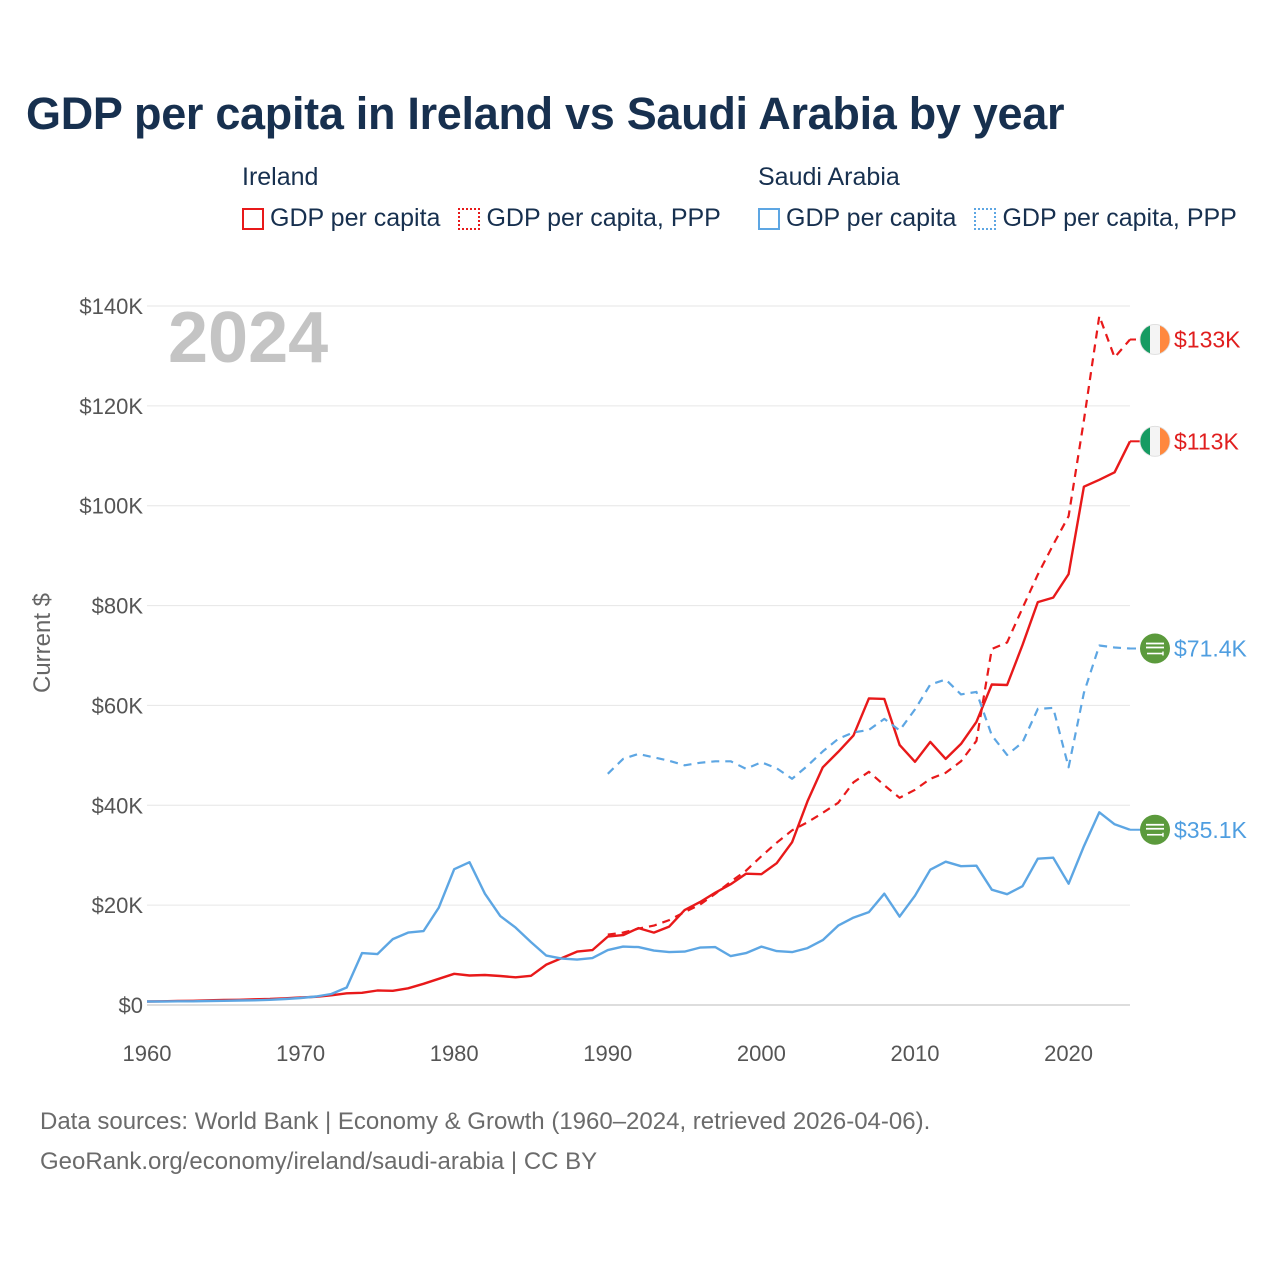 The height and width of the screenshot is (1280, 1280). Describe the element at coordinates (1068, 1053) in the screenshot. I see `x-tick-label: 2020` at that location.